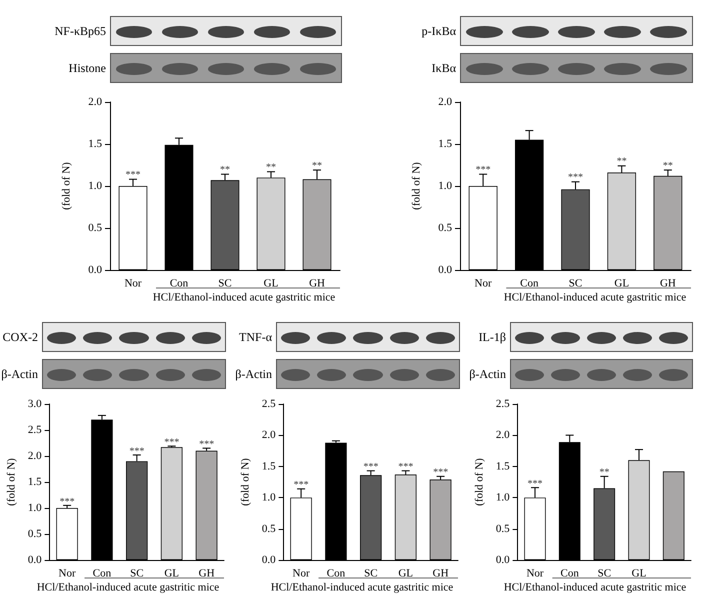  What do you see at coordinates (443, 68) in the screenshot?
I see `text: IκBα` at bounding box center [443, 68].